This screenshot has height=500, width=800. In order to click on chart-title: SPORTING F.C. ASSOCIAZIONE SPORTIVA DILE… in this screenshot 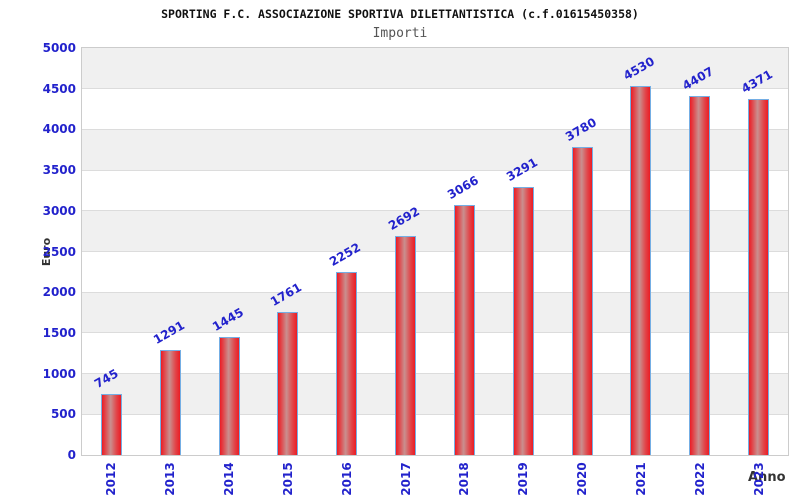, I will do `click(400, 14)`.